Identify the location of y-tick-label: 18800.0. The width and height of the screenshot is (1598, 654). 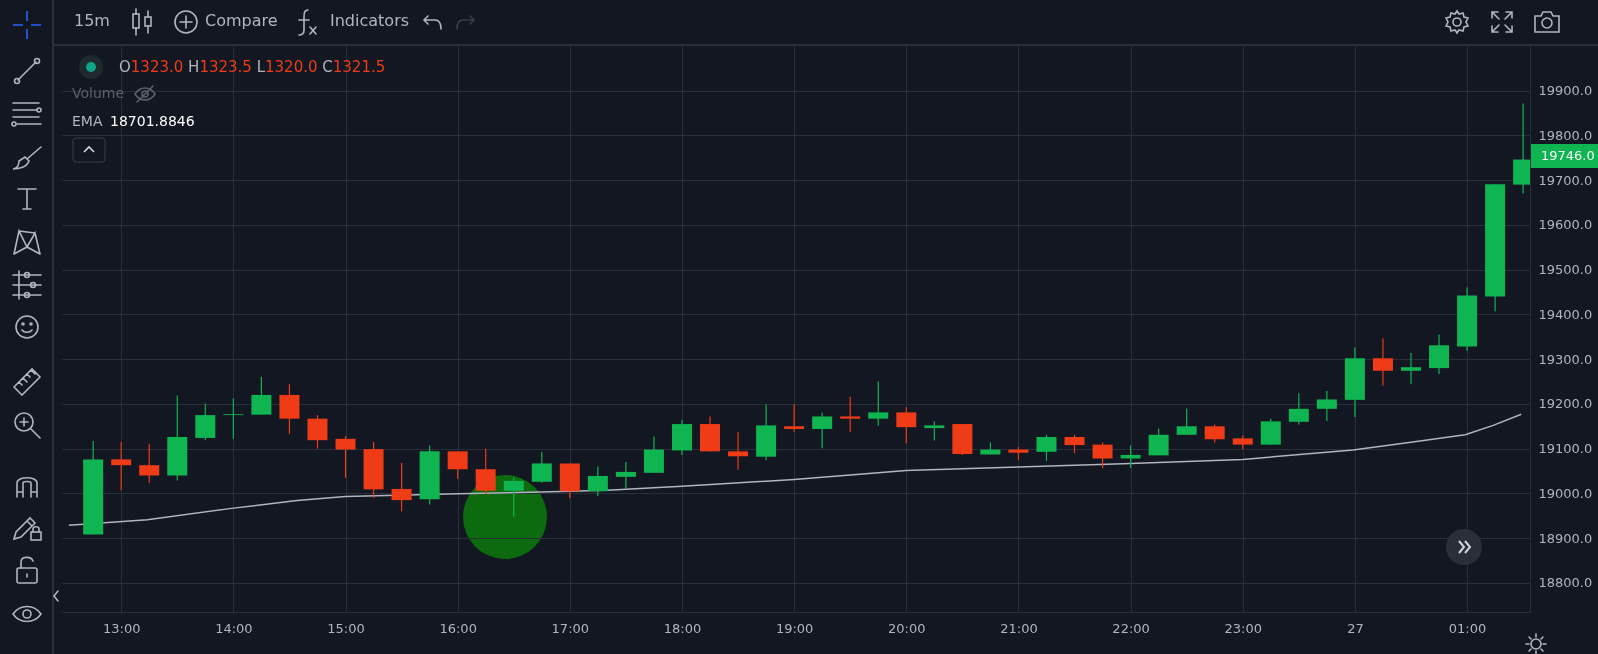
(1565, 583).